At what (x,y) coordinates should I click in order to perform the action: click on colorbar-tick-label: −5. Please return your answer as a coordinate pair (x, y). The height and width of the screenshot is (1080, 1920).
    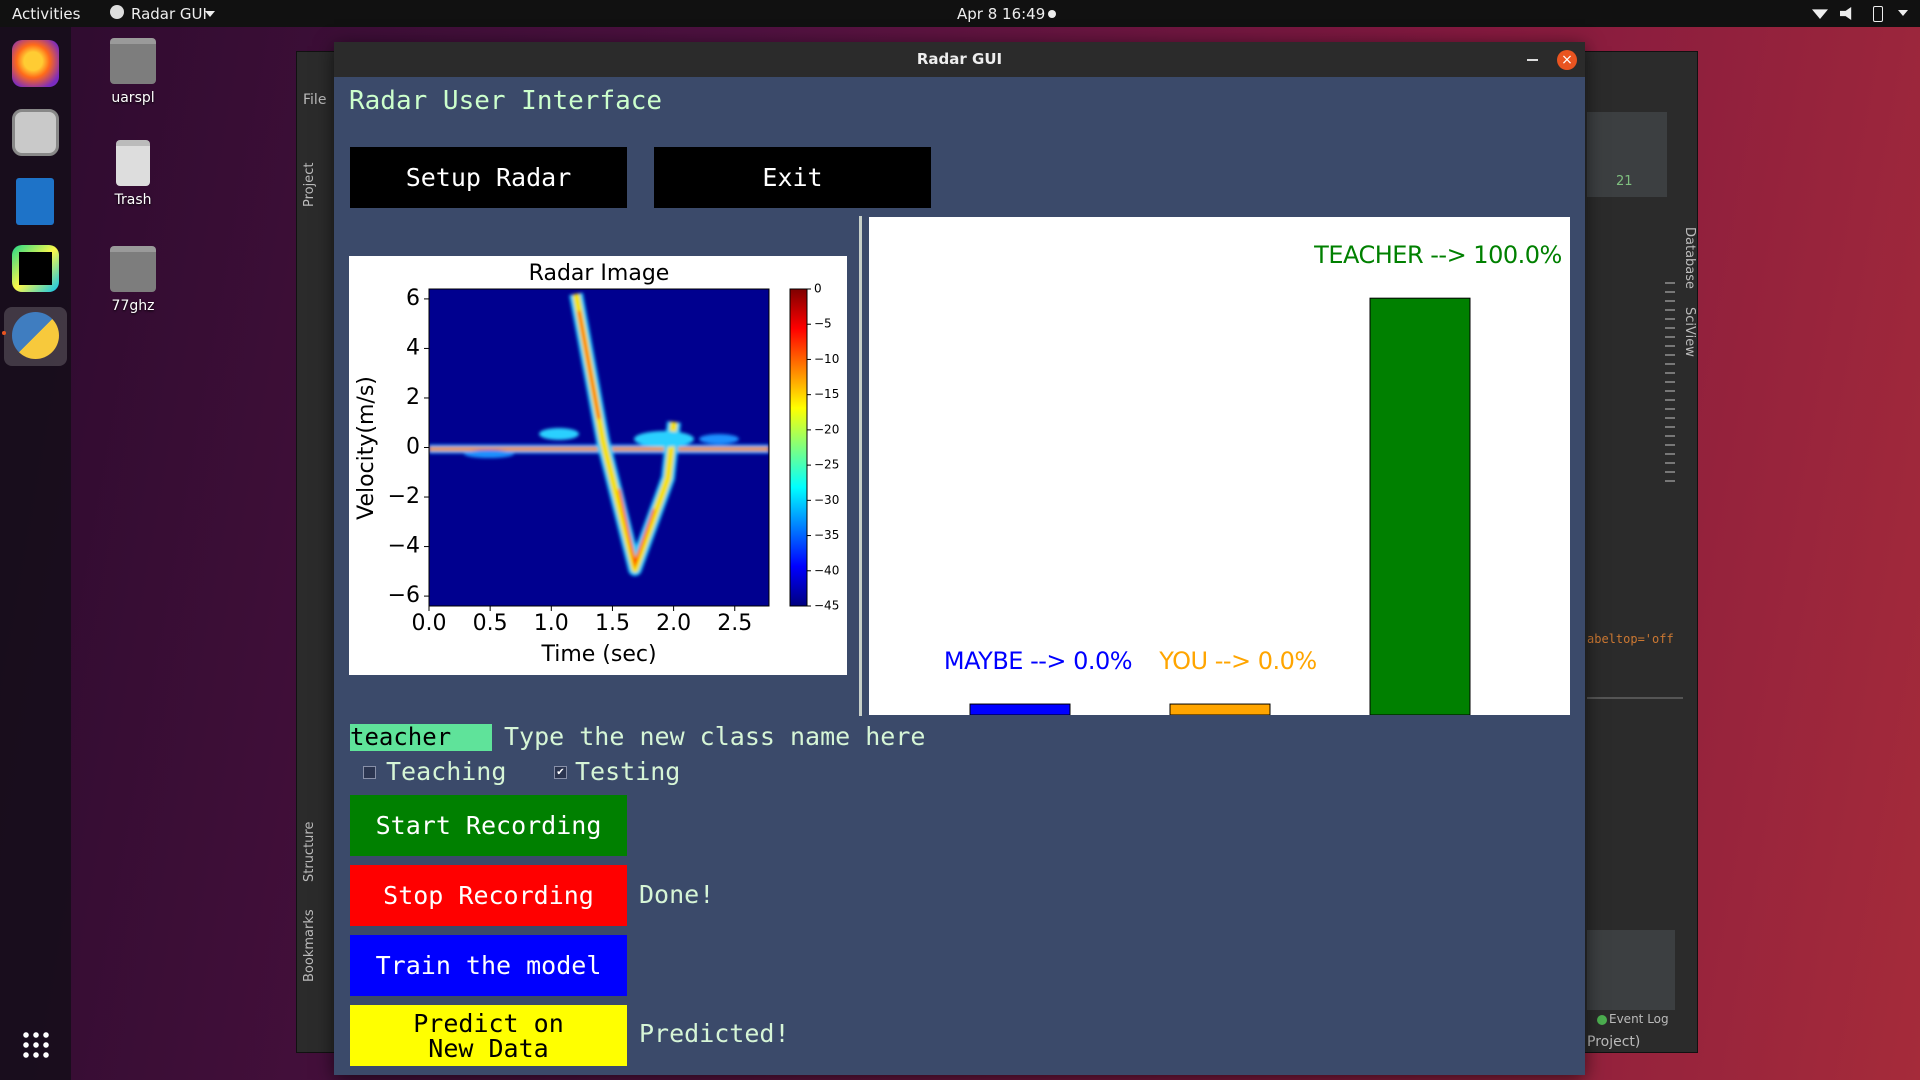
    Looking at the image, I should click on (823, 324).